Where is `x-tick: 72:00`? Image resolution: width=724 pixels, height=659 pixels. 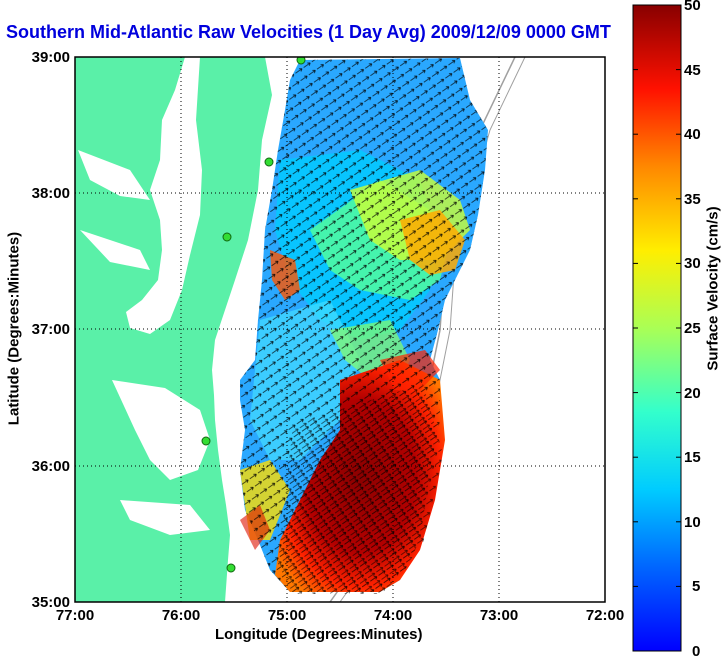
x-tick: 72:00 is located at coordinates (605, 615).